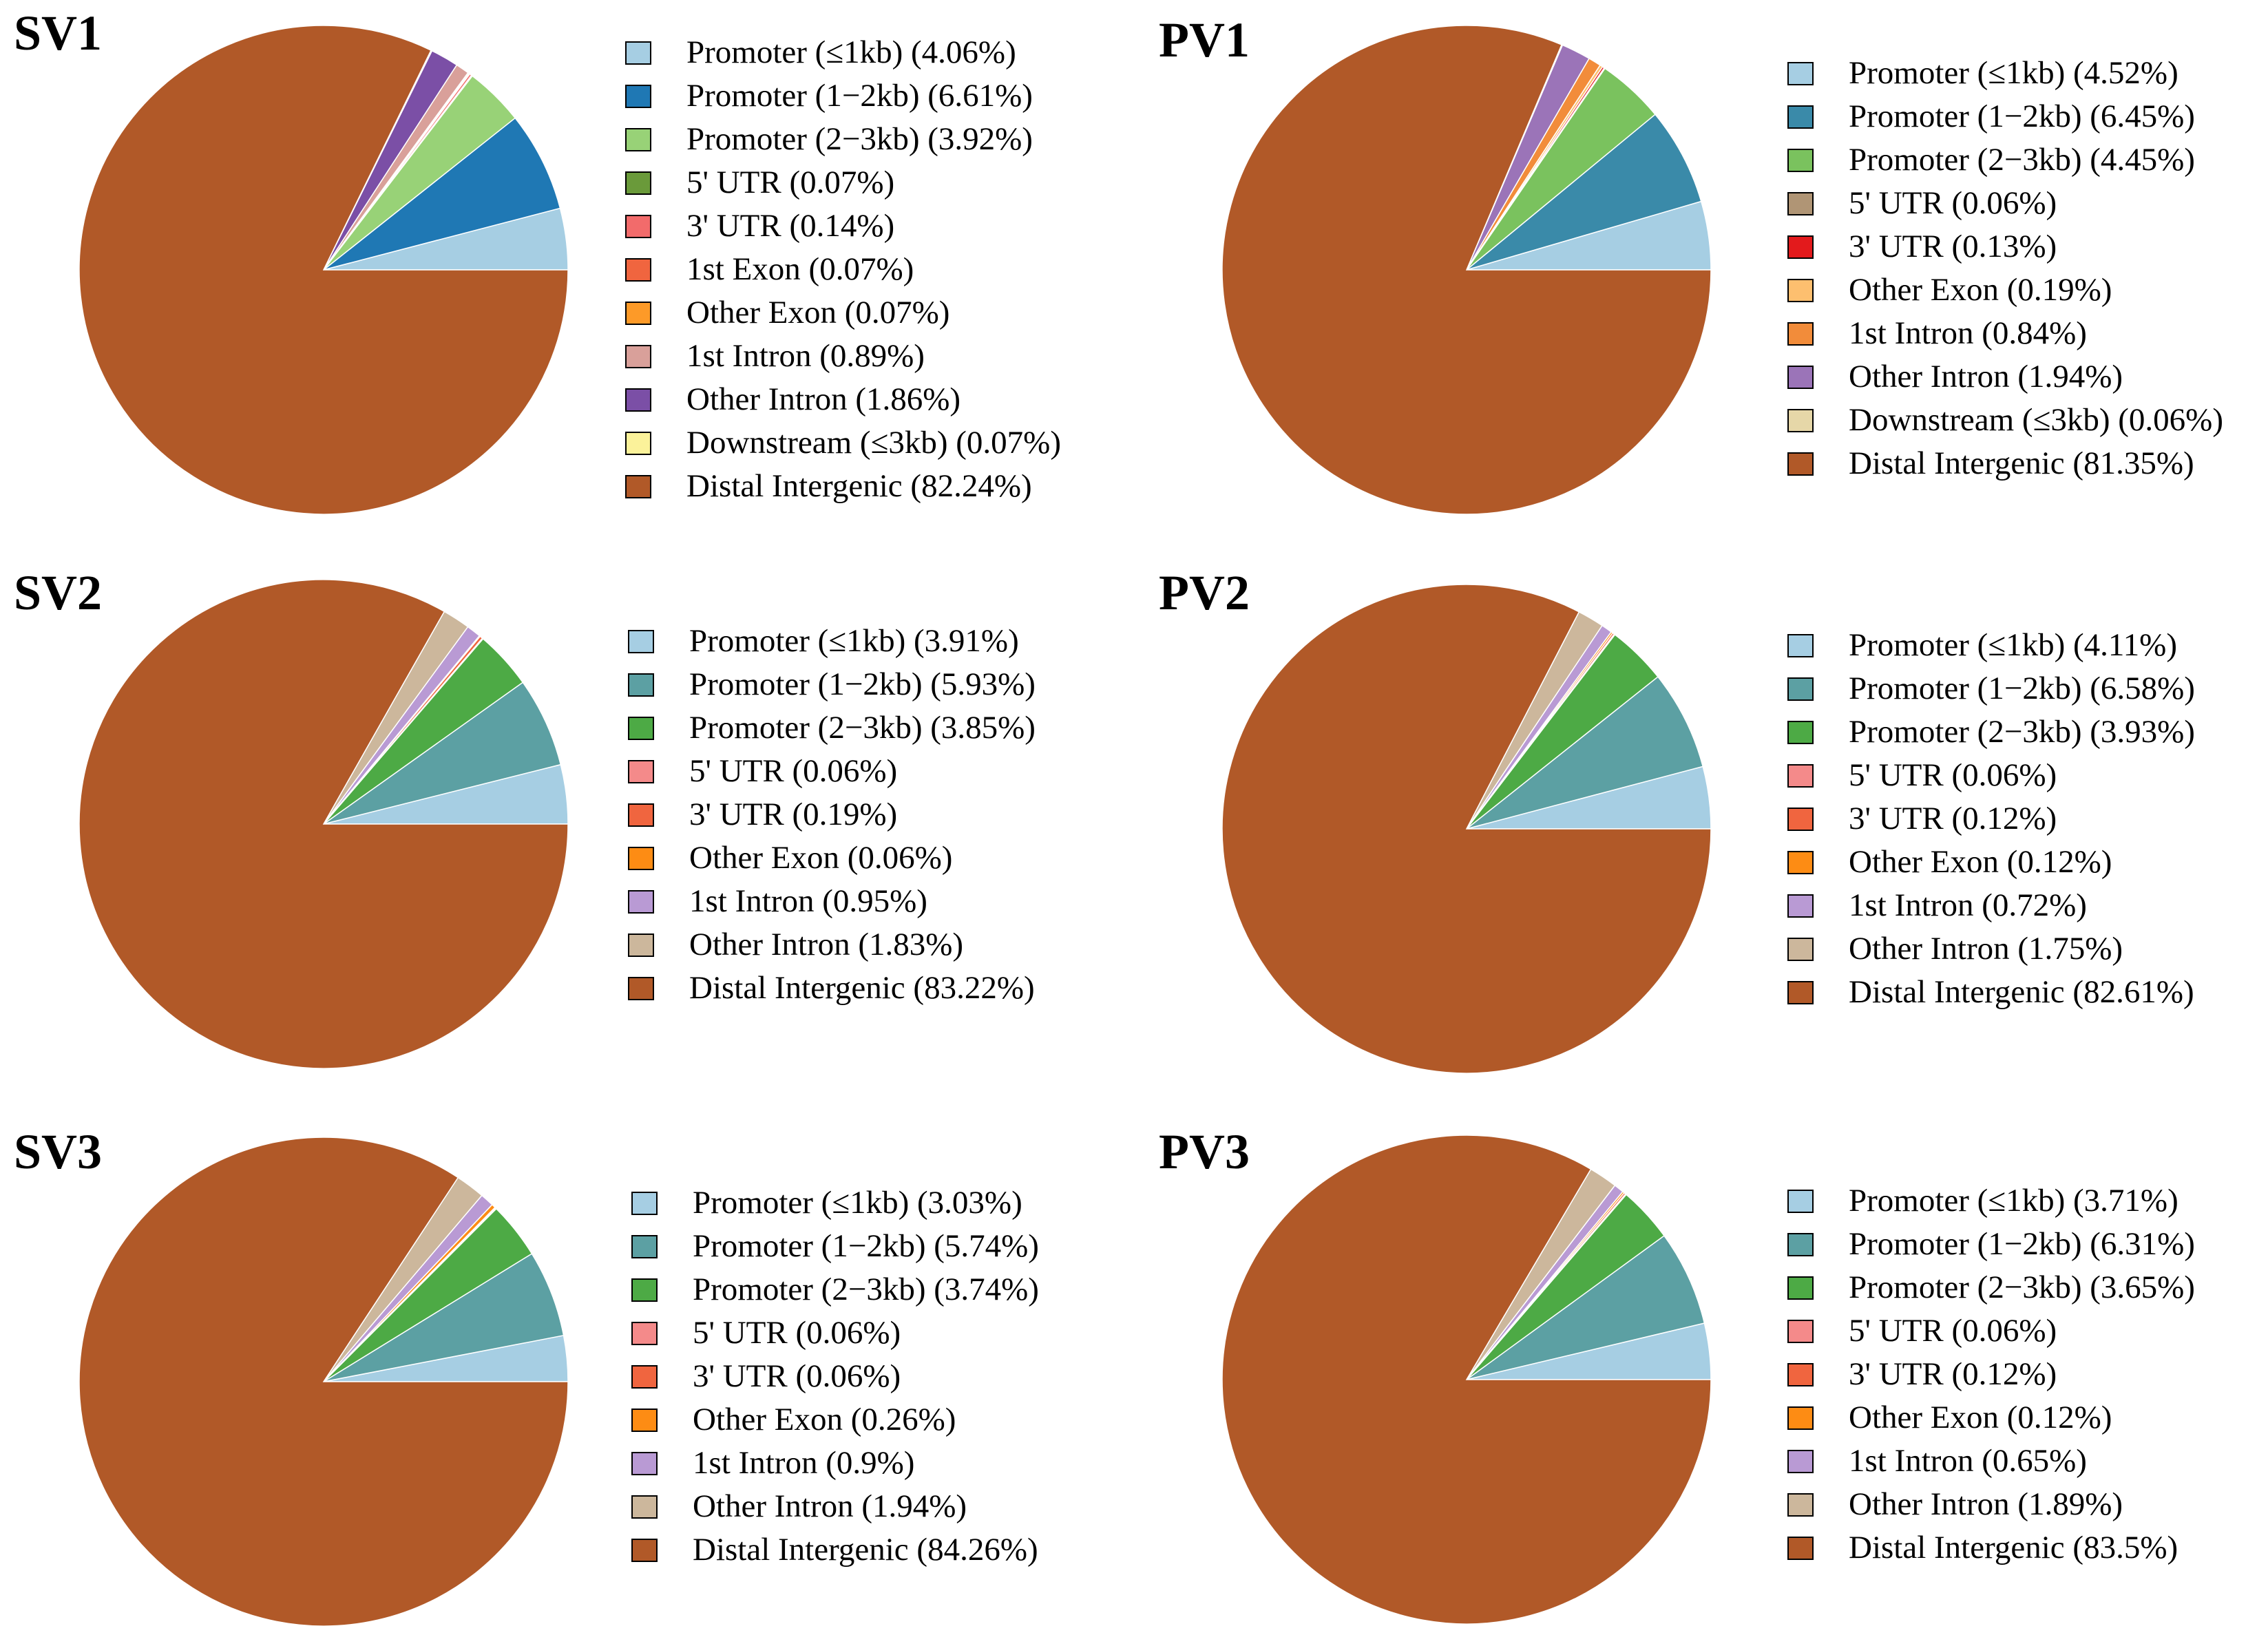 The image size is (2268, 1635). I want to click on legend-label: 1st Exon (0.07%), so click(800, 269).